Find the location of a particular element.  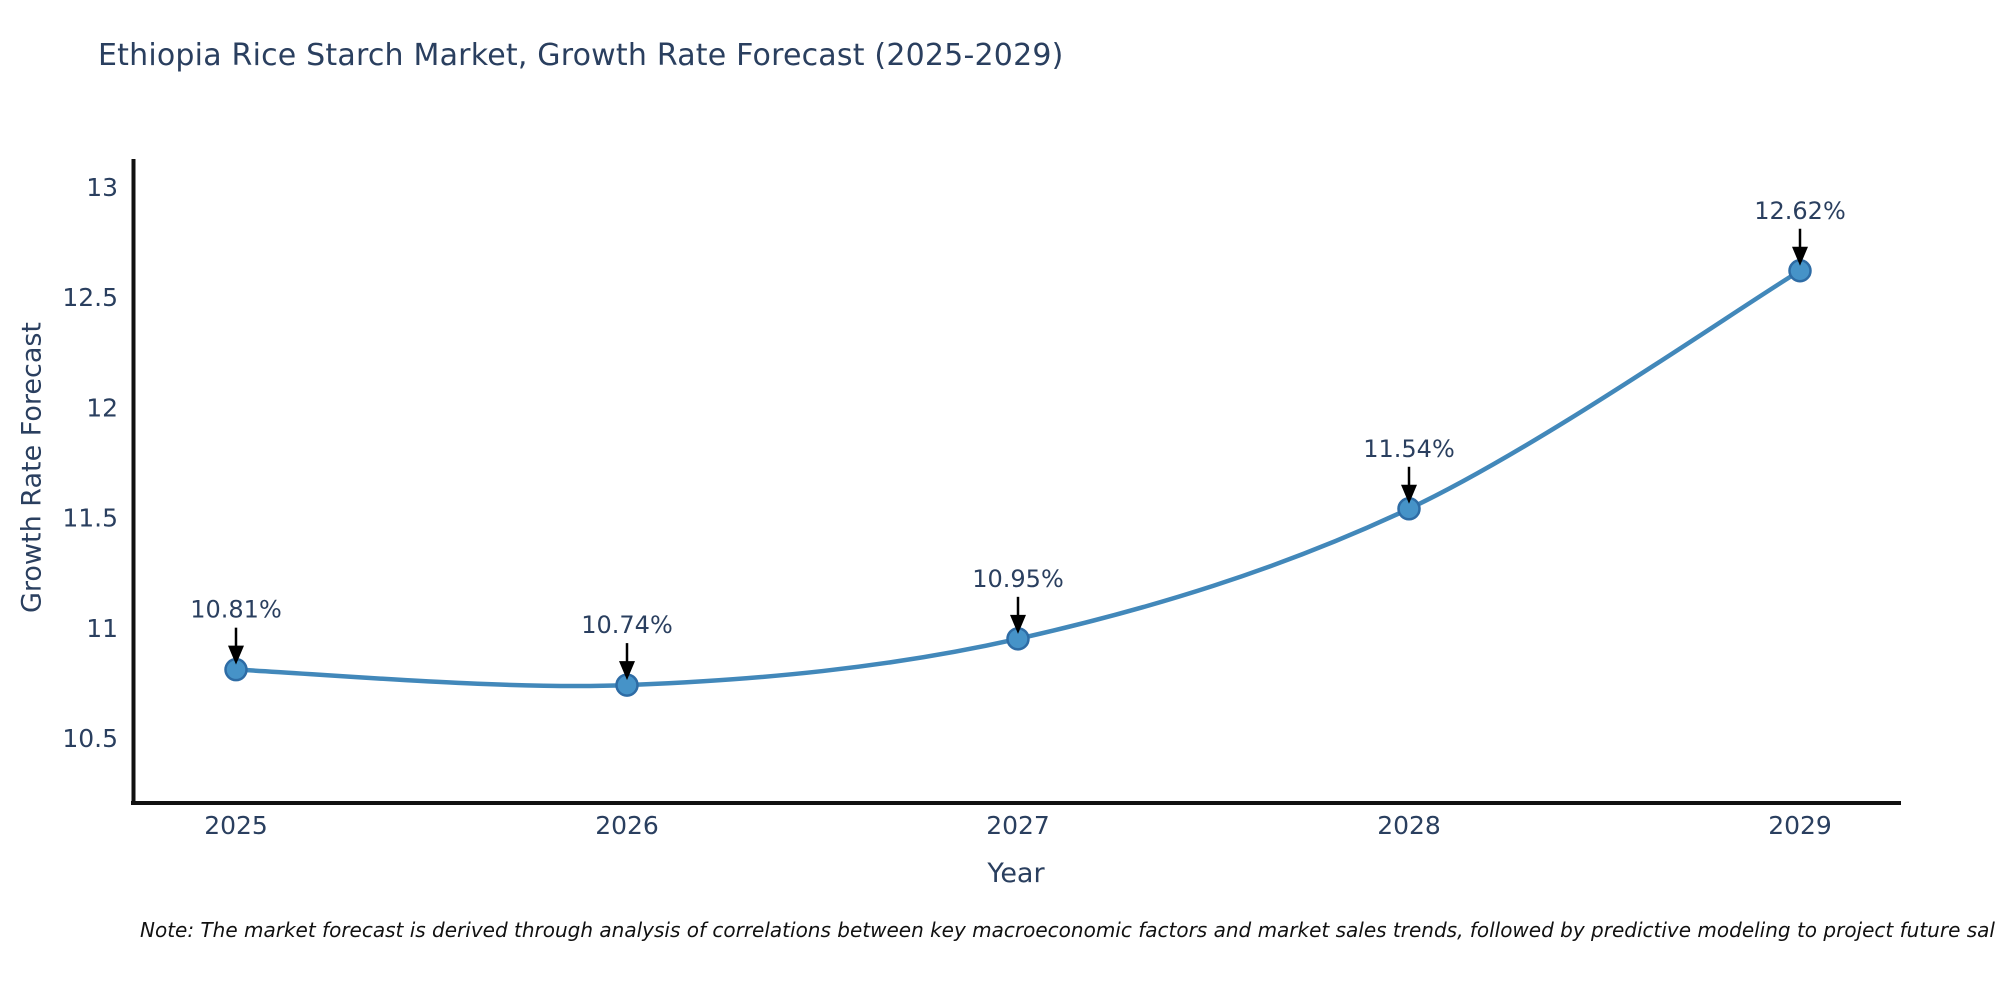

point-label-2029: 12.62% is located at coordinates (1800, 211).